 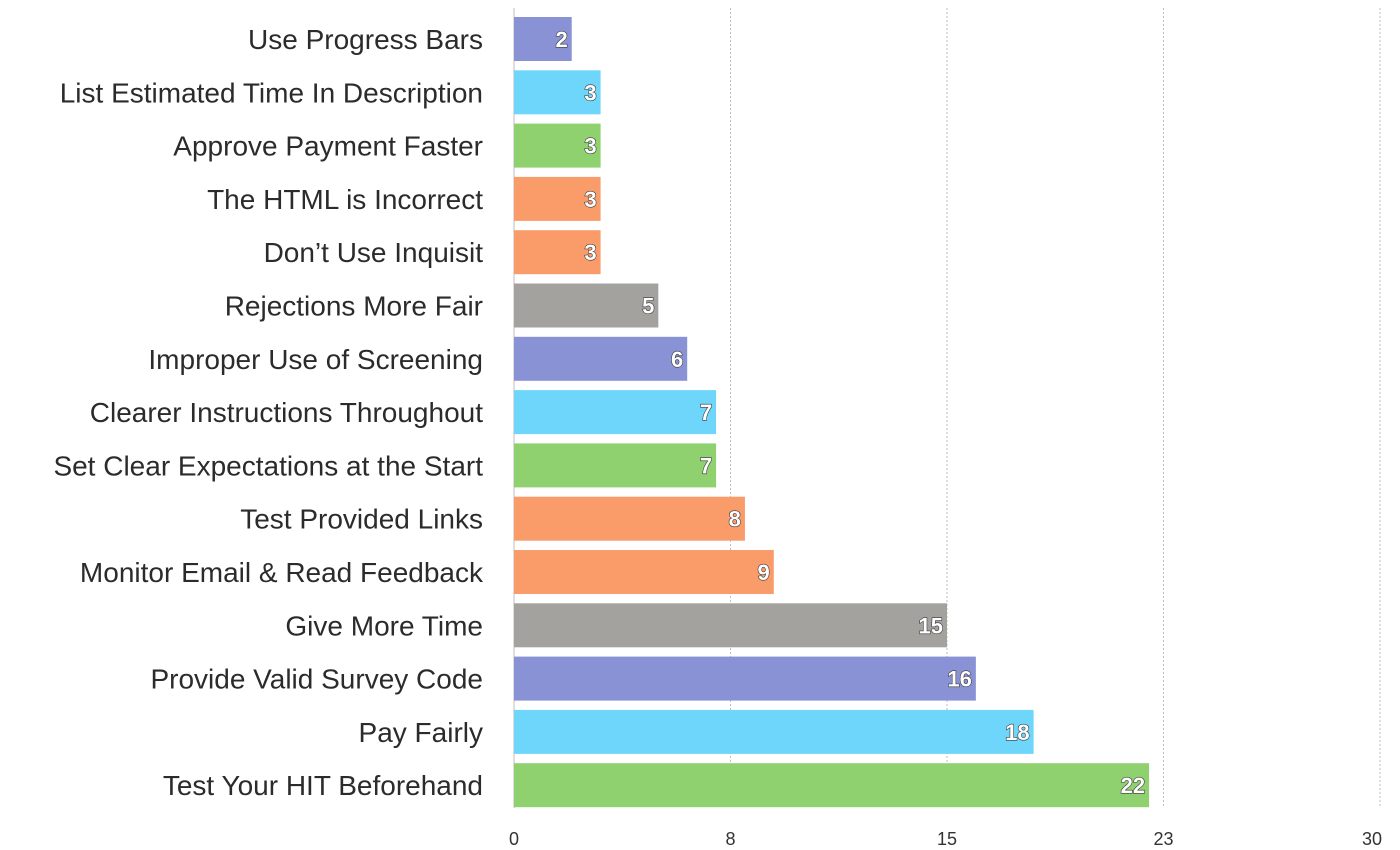 I want to click on category-label: List Estimated Time In Description, so click(x=271, y=92).